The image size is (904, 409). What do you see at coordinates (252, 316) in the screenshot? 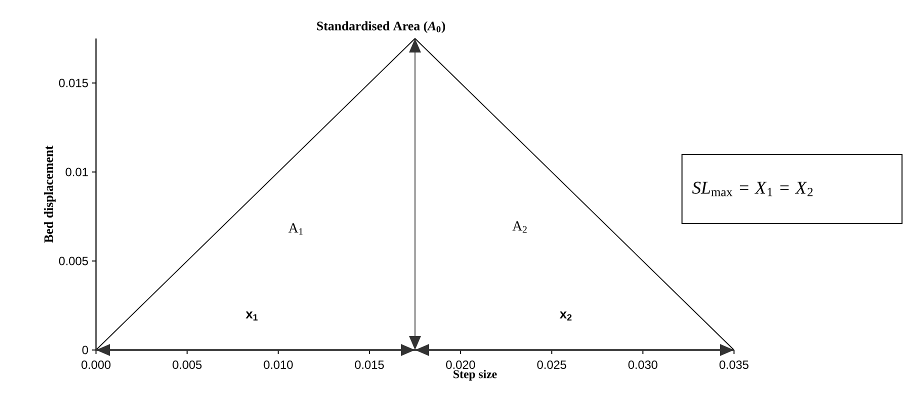
I see `annotation: x$_{1}$` at bounding box center [252, 316].